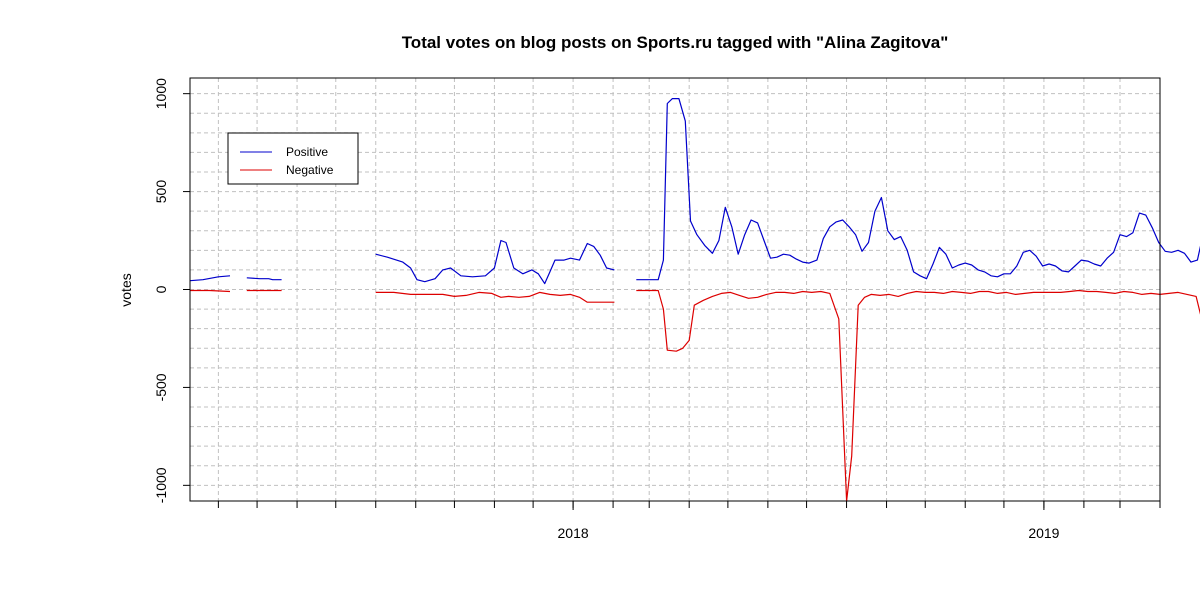 Image resolution: width=1200 pixels, height=600 pixels. What do you see at coordinates (161, 485) in the screenshot?
I see `y-tick-label: -1000` at bounding box center [161, 485].